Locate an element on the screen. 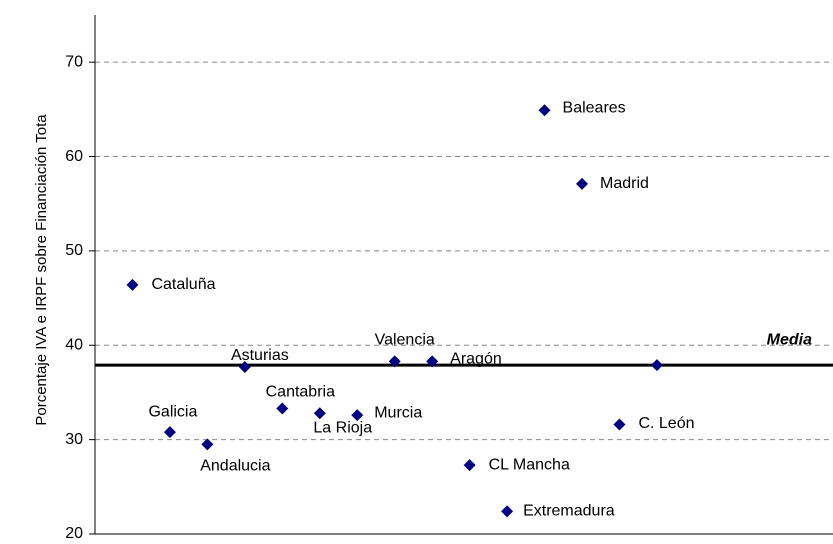 The height and width of the screenshot is (544, 833). point-label: Valencia is located at coordinates (405, 340).